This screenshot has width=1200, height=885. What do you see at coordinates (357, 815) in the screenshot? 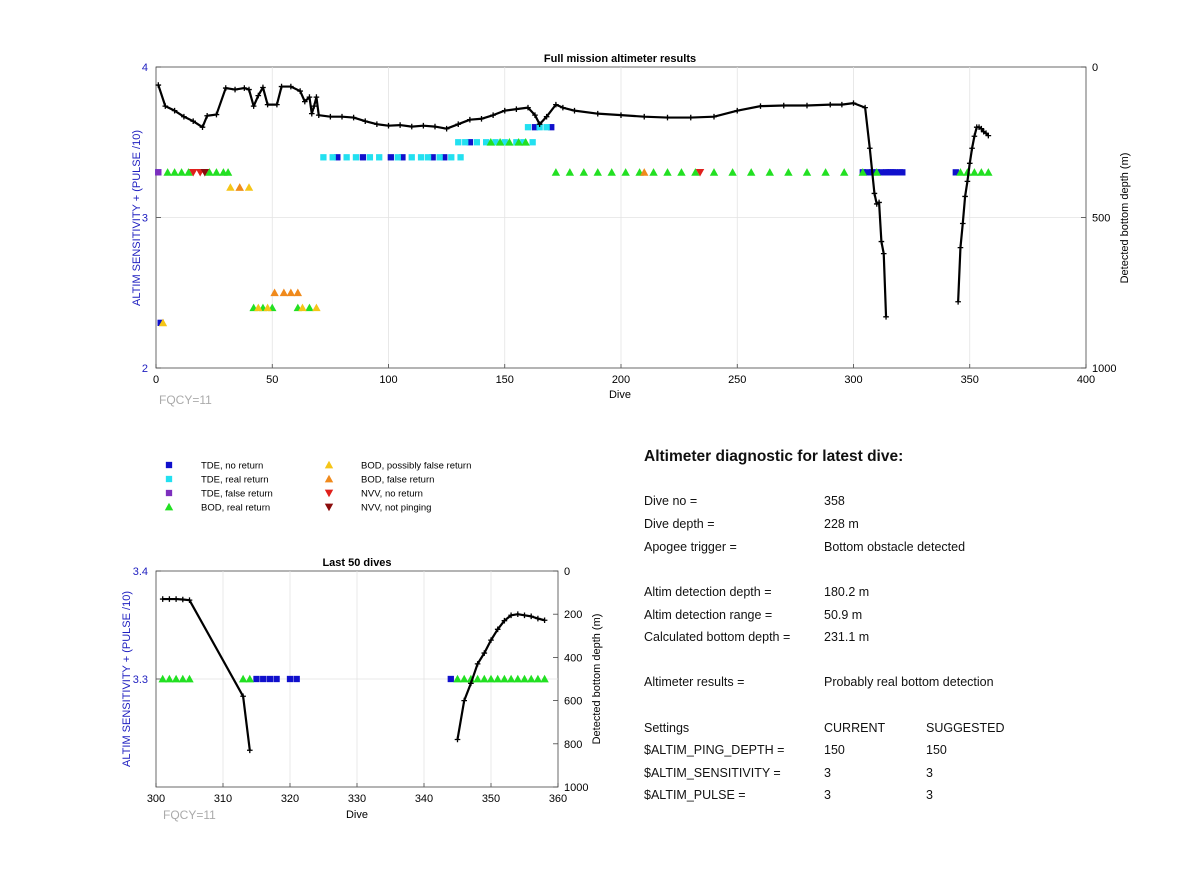
I see `last50-x-axis-label: Dive` at bounding box center [357, 815].